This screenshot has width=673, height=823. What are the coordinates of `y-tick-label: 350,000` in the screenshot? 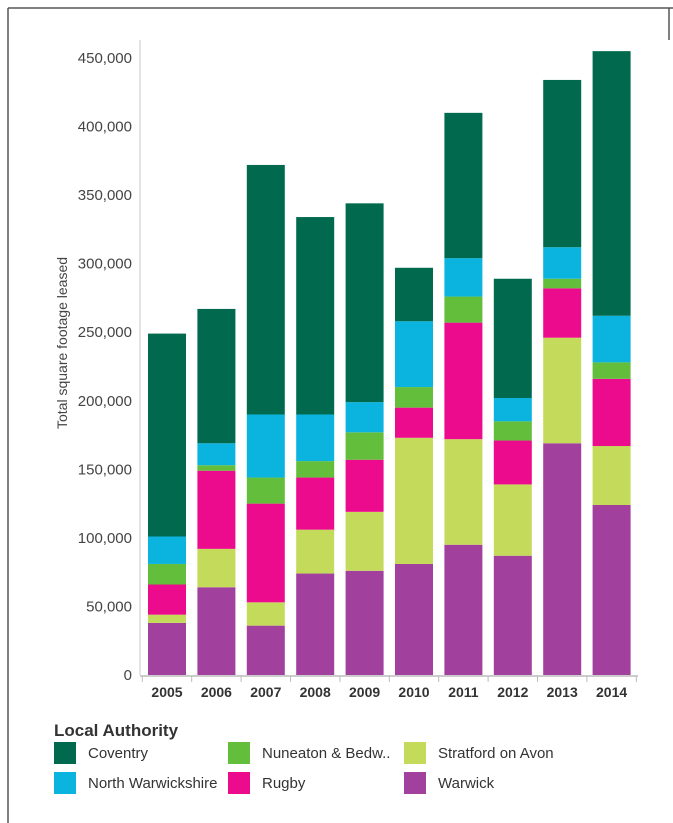 It's located at (105, 195).